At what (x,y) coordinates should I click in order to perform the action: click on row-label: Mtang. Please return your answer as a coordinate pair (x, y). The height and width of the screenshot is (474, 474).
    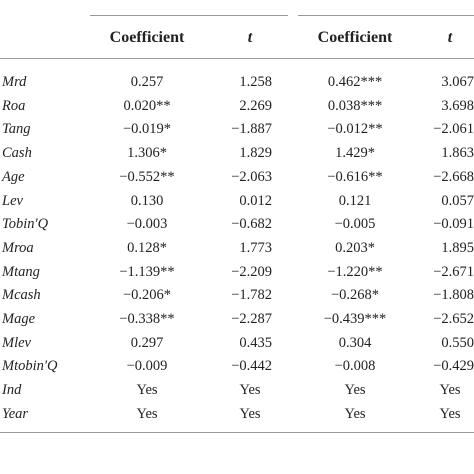
    Looking at the image, I should click on (21, 271).